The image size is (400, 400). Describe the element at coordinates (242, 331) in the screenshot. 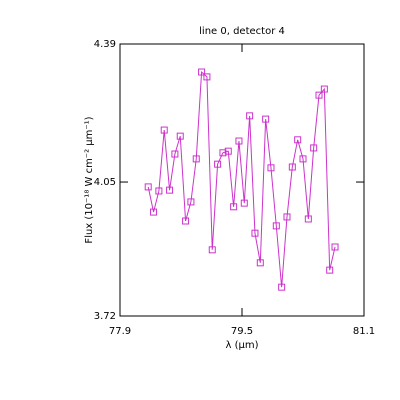

I see `x-tick-label: 79.5` at that location.